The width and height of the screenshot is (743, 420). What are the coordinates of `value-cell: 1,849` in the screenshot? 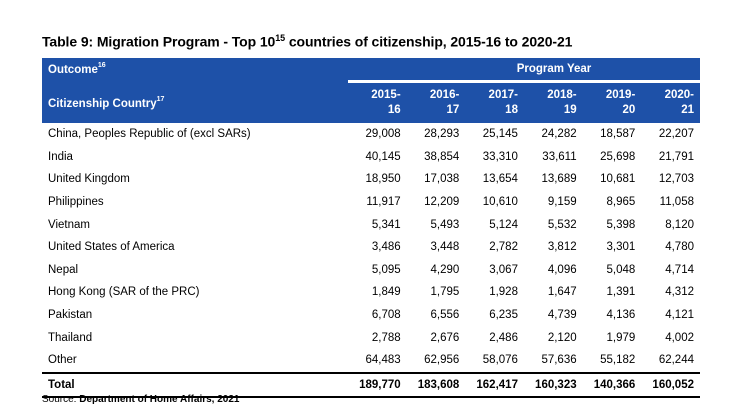 It's located at (386, 292).